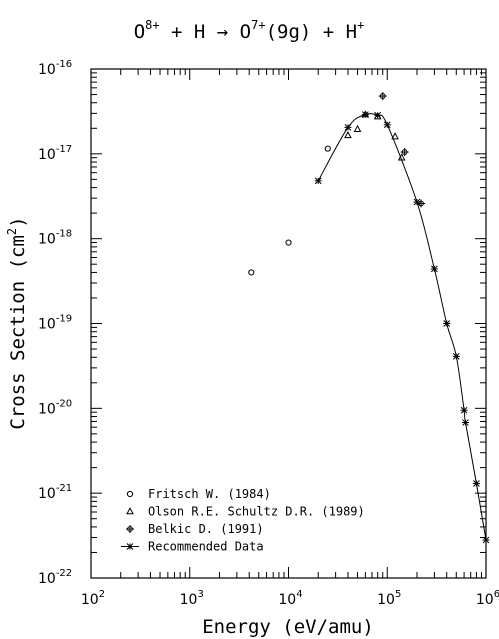  Describe the element at coordinates (64, 64) in the screenshot. I see `tick-exponent: -16` at that location.